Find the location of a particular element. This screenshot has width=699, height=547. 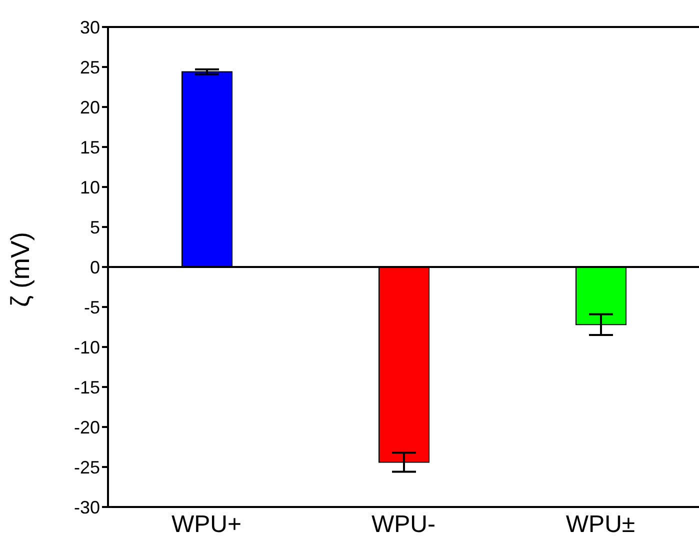

x-tick-label: WPU± is located at coordinates (601, 524).